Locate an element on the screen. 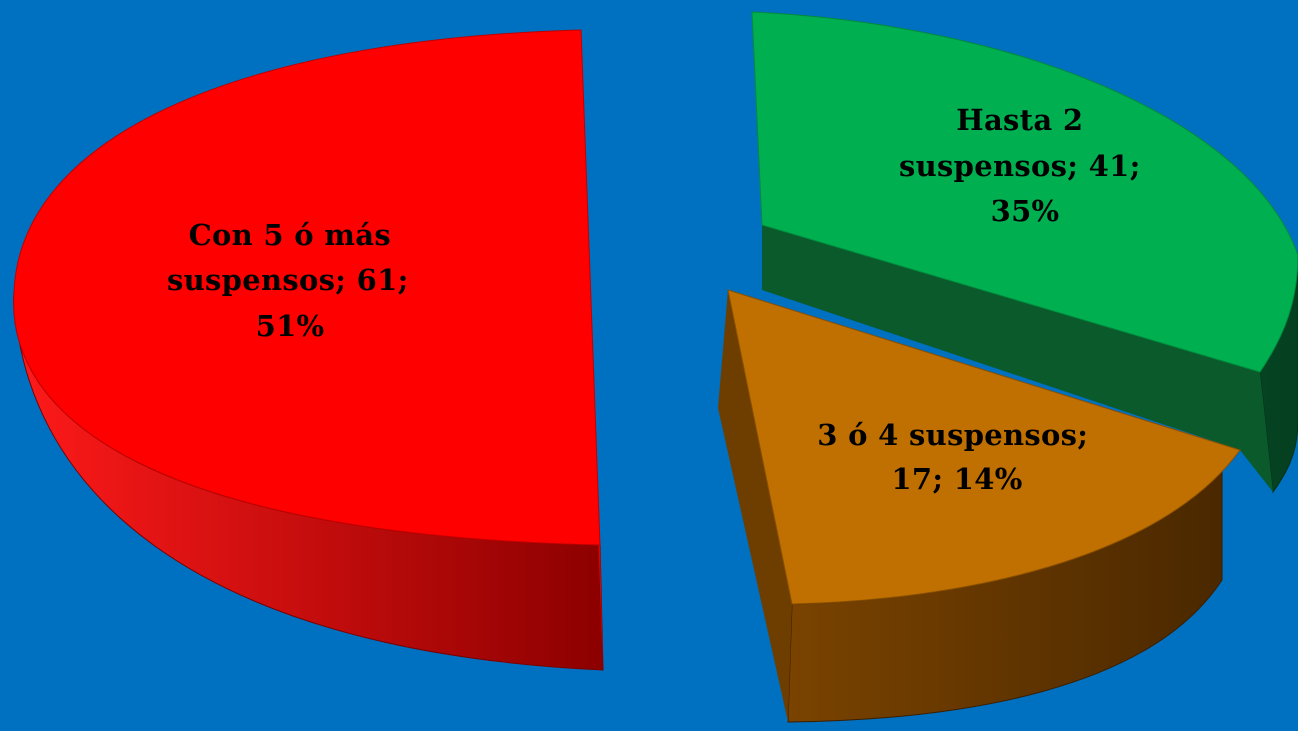 Image resolution: width=1298 pixels, height=731 pixels. label-hasta-2-line-1: Hasta 2 is located at coordinates (1019, 120).